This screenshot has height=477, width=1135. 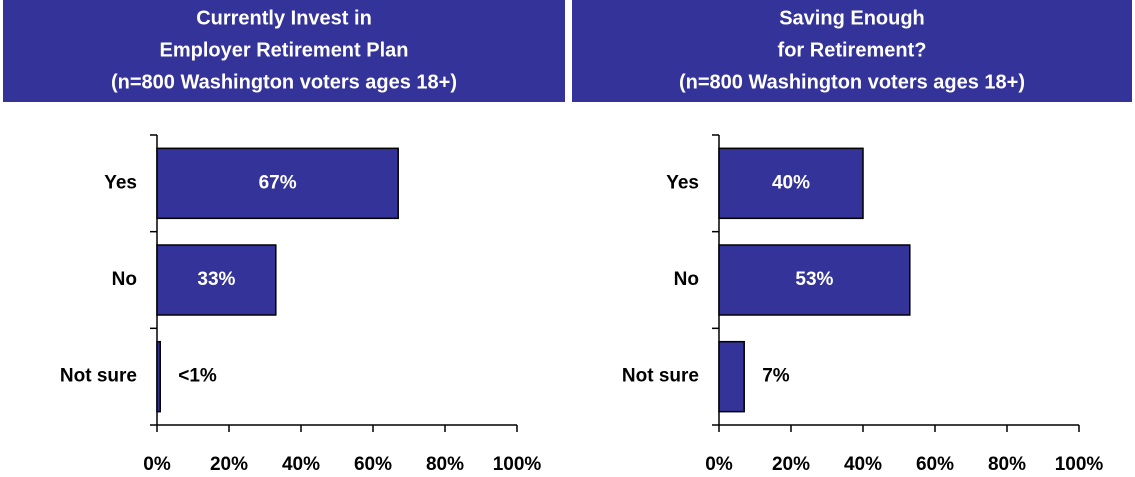 I want to click on data-label: 67%, so click(x=278, y=182).